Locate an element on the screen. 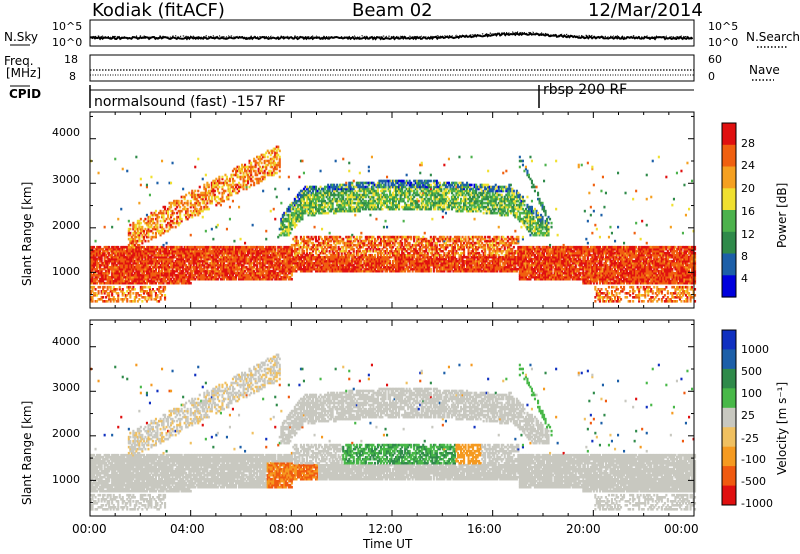 The height and width of the screenshot is (554, 800). power-cb-tick-8: 8 is located at coordinates (744, 256).